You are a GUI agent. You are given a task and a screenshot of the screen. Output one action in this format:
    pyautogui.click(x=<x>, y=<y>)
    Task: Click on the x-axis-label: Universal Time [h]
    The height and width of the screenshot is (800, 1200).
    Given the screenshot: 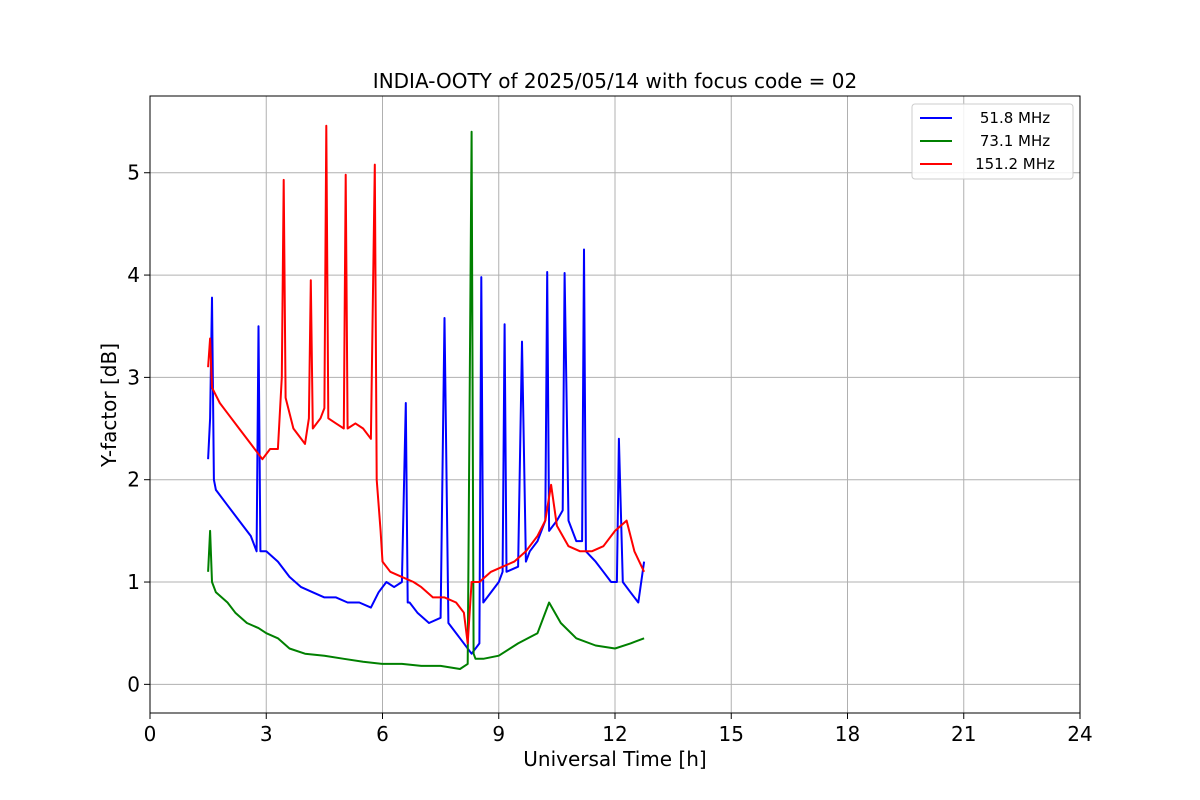 What is the action you would take?
    pyautogui.click(x=614, y=759)
    